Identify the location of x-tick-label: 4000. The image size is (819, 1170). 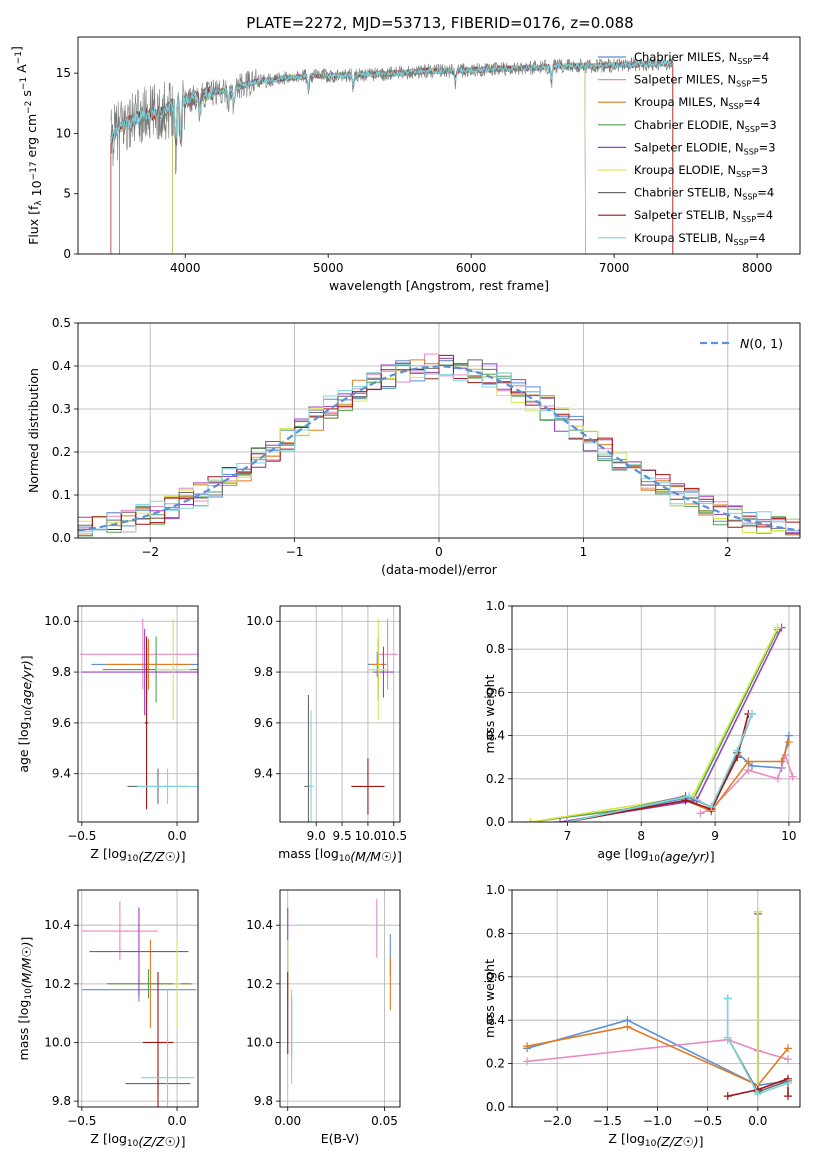
(185, 268).